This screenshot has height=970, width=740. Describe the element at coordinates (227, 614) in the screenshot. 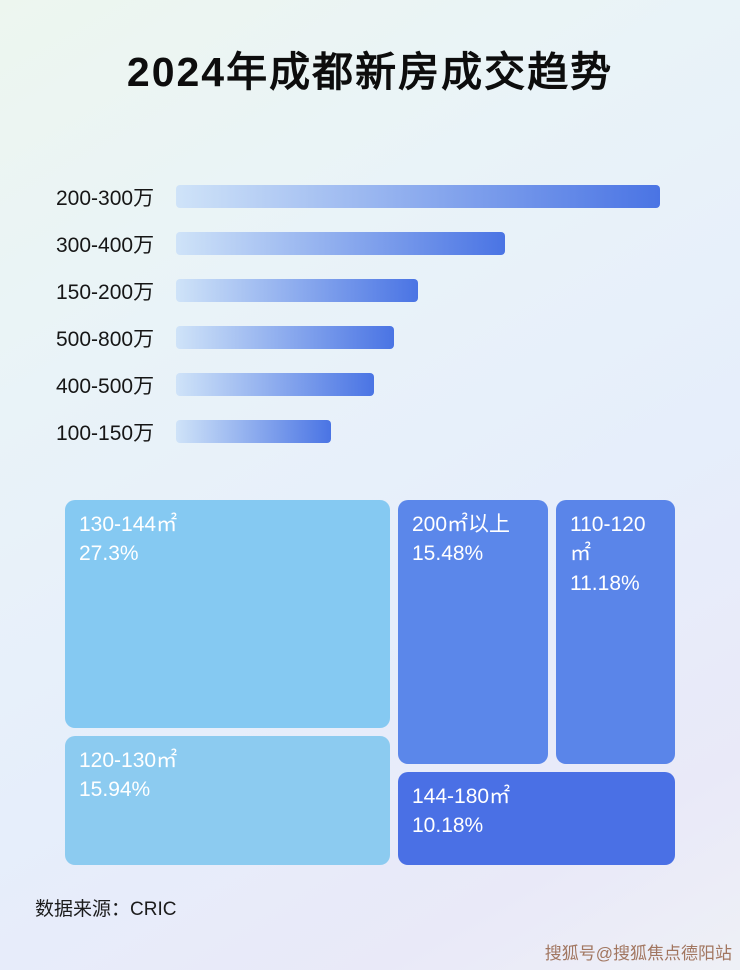

I see `treemap-block: 130-144㎡ 27.3%` at that location.